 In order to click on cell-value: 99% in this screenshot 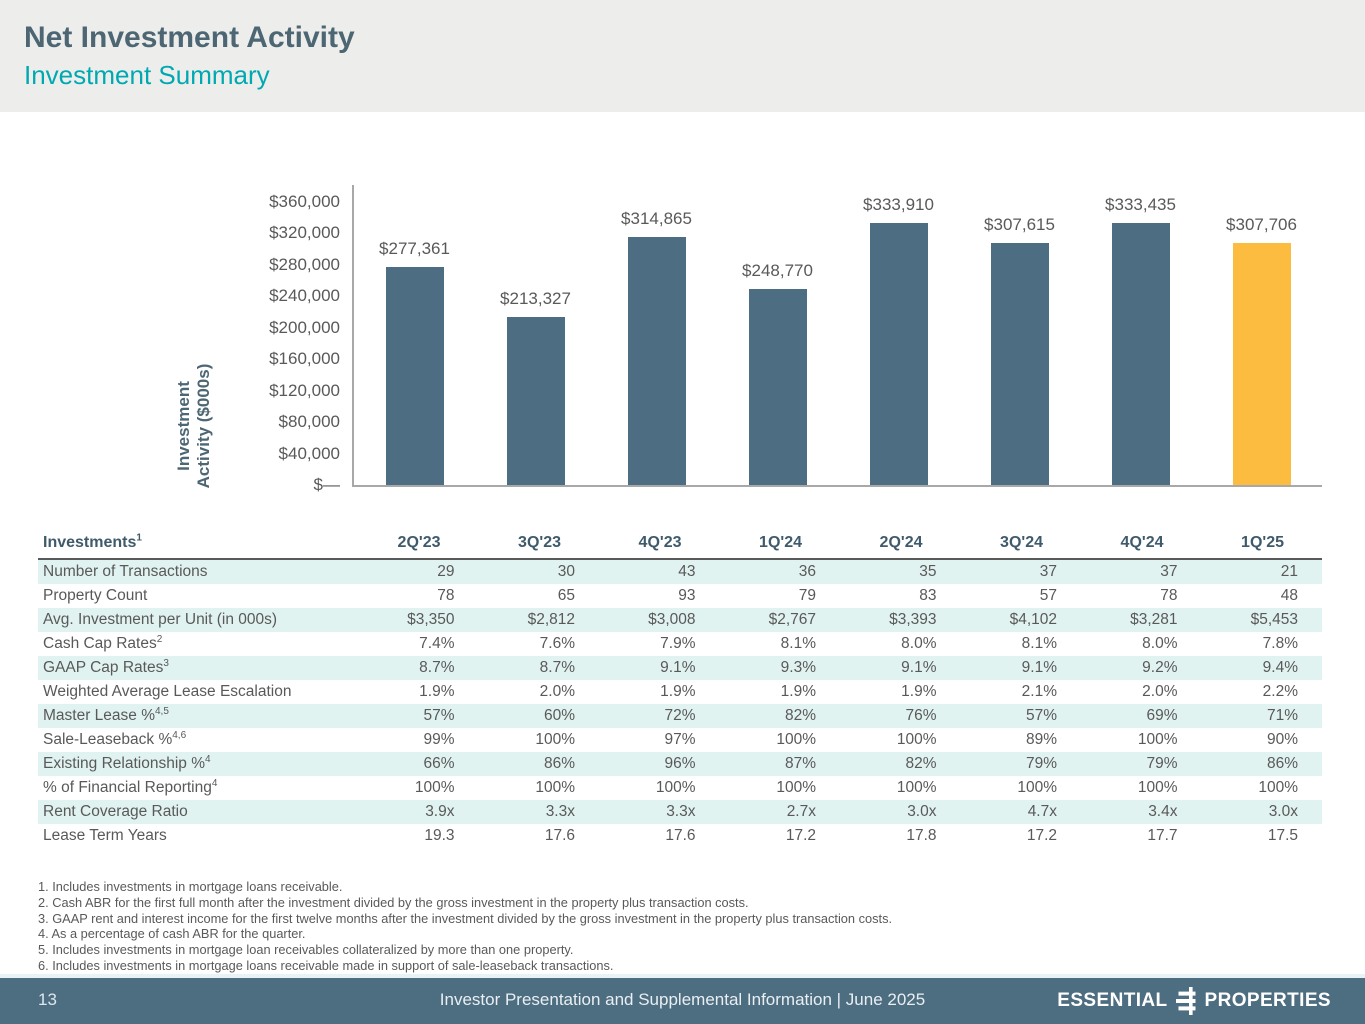, I will do `click(439, 739)`.